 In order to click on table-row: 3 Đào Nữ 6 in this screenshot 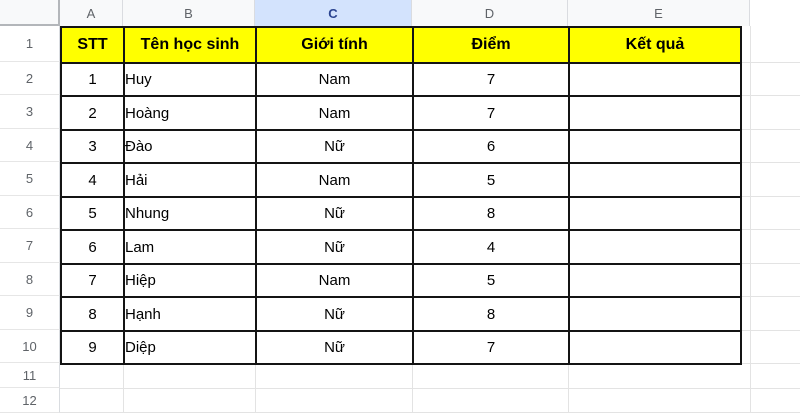, I will do `click(401, 146)`.